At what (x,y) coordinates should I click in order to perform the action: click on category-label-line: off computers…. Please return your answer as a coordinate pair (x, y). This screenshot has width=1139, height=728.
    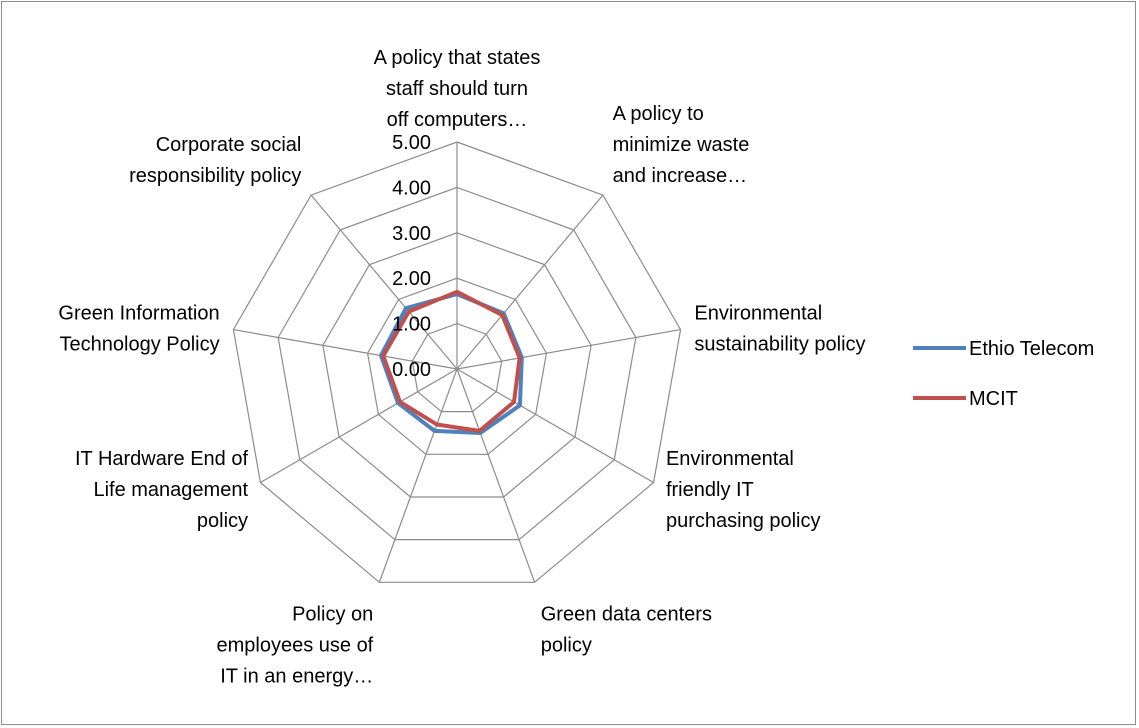
    Looking at the image, I should click on (457, 120).